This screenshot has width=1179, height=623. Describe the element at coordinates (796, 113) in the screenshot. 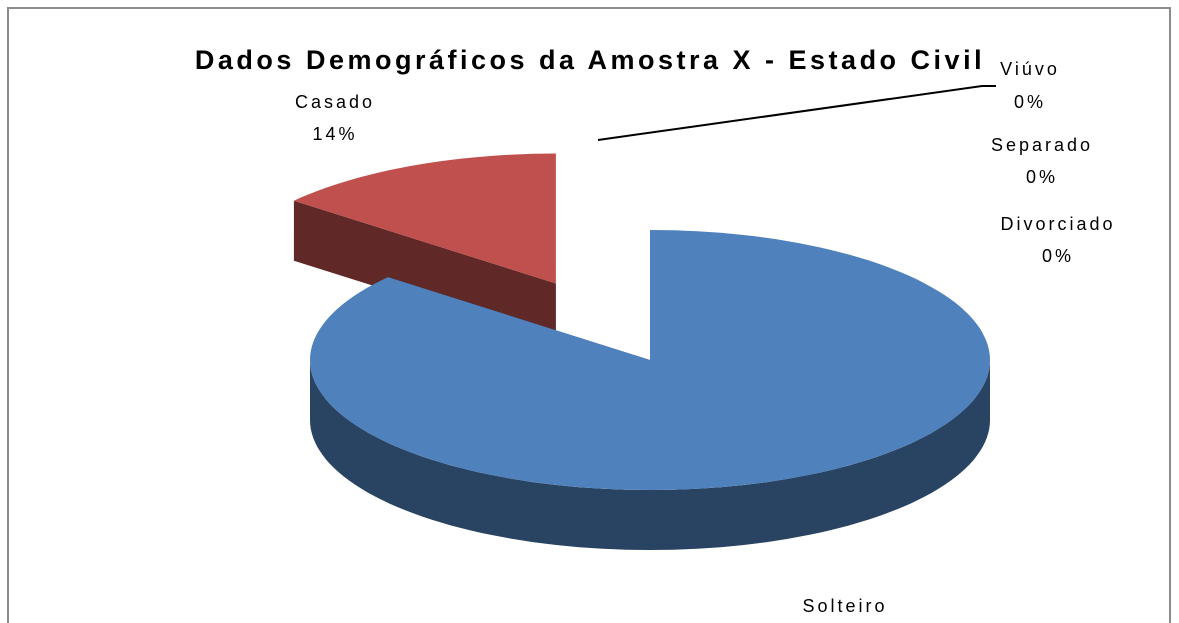

I see `leader-line` at that location.